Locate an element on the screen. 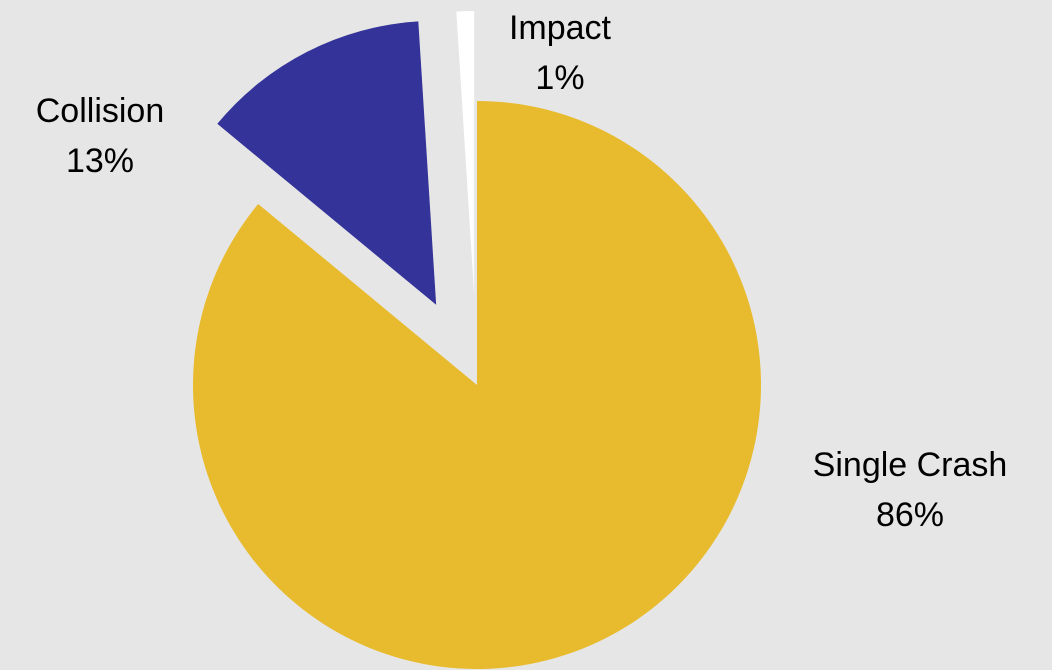 The width and height of the screenshot is (1052, 670). slice-label: Single Crash is located at coordinates (910, 465).